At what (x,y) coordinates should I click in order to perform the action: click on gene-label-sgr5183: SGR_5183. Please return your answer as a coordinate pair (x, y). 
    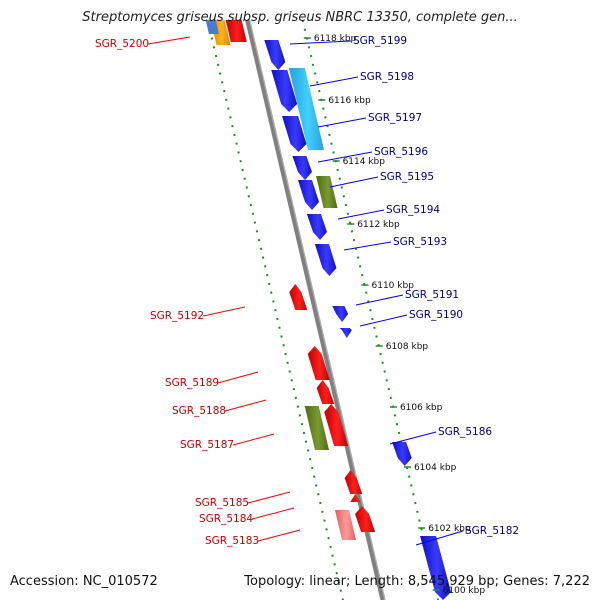
    Looking at the image, I should click on (232, 541).